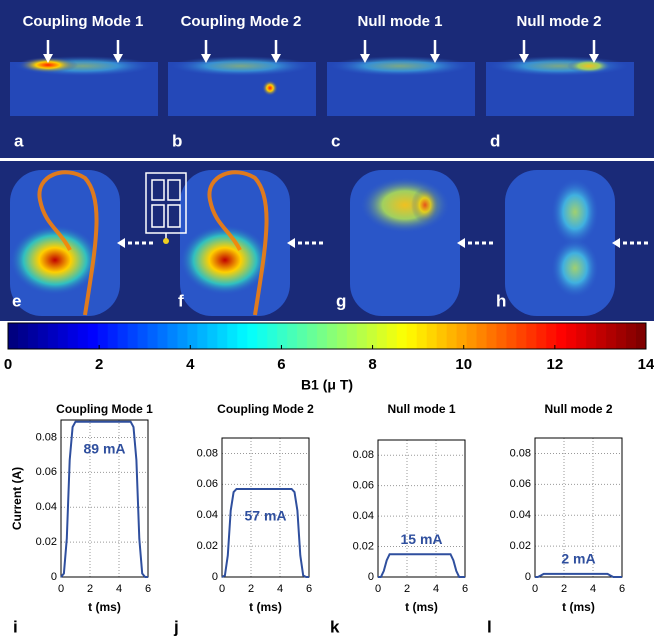 This screenshot has height=639, width=654. What do you see at coordinates (421, 409) in the screenshot?
I see `chart-title: Null mode 1` at bounding box center [421, 409].